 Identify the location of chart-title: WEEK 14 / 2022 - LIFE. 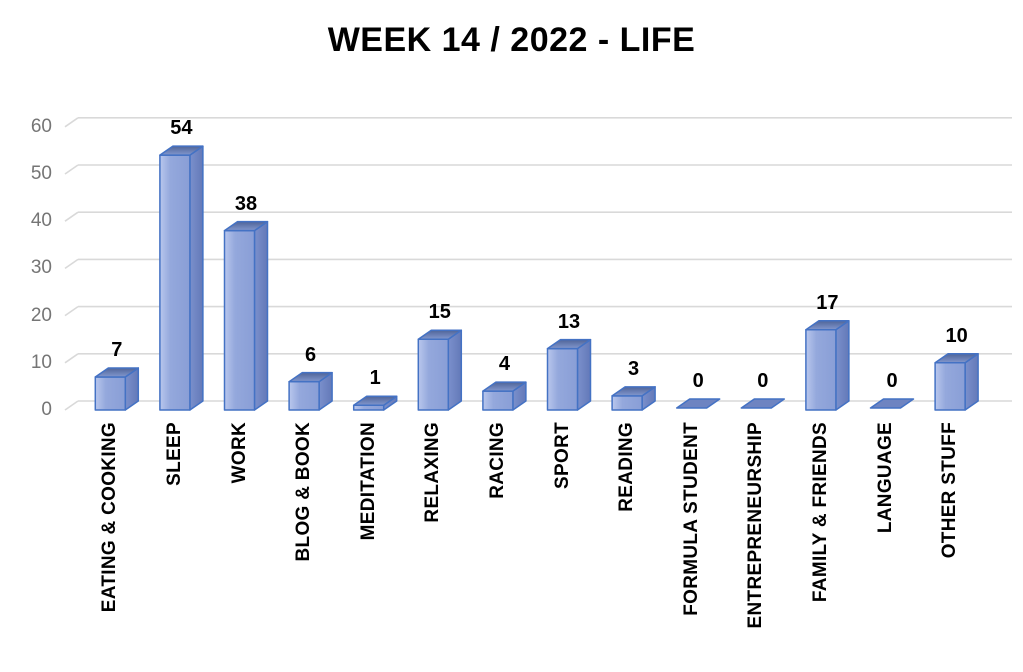
(511, 40).